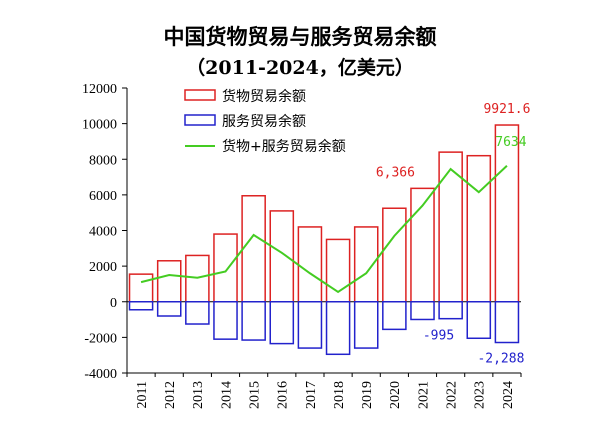 The width and height of the screenshot is (600, 436). I want to click on x-tick-label: 2014, so click(226, 395).